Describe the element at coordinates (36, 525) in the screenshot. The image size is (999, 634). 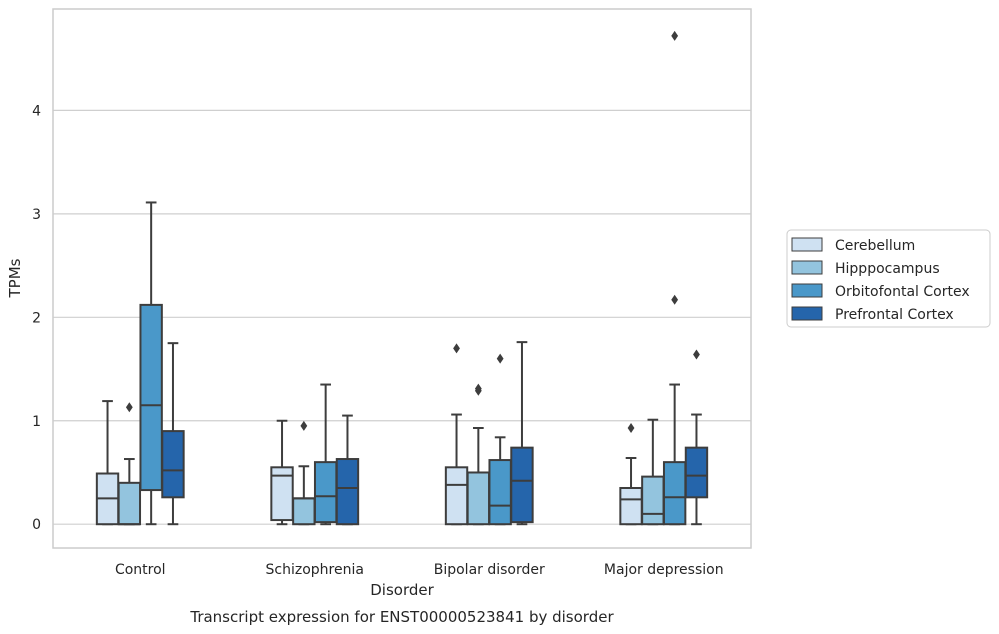
I see `y-tick-label-0: 0` at that location.